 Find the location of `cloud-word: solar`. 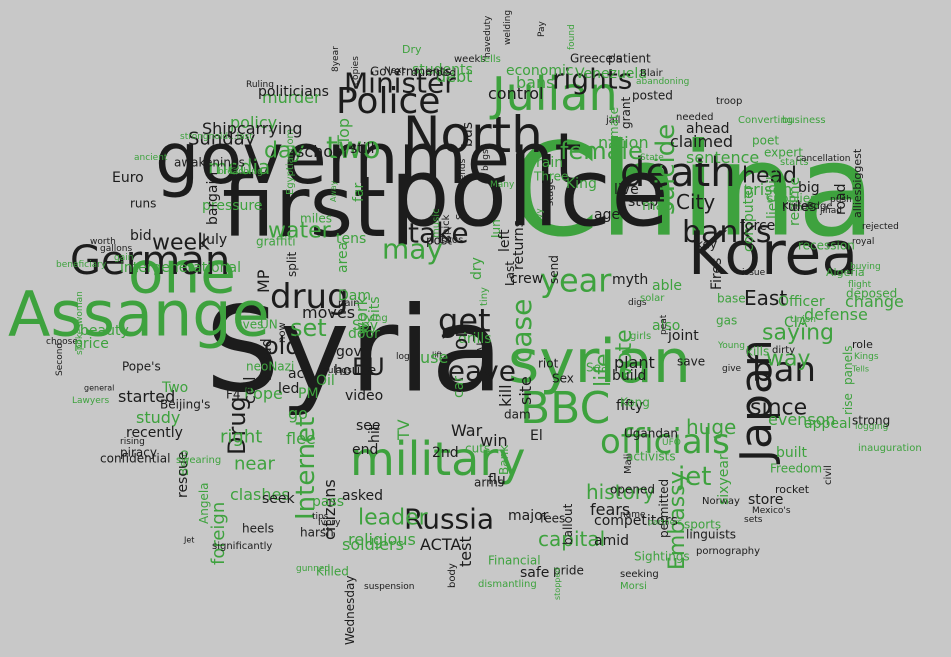

cloud-word: solar is located at coordinates (652, 298).